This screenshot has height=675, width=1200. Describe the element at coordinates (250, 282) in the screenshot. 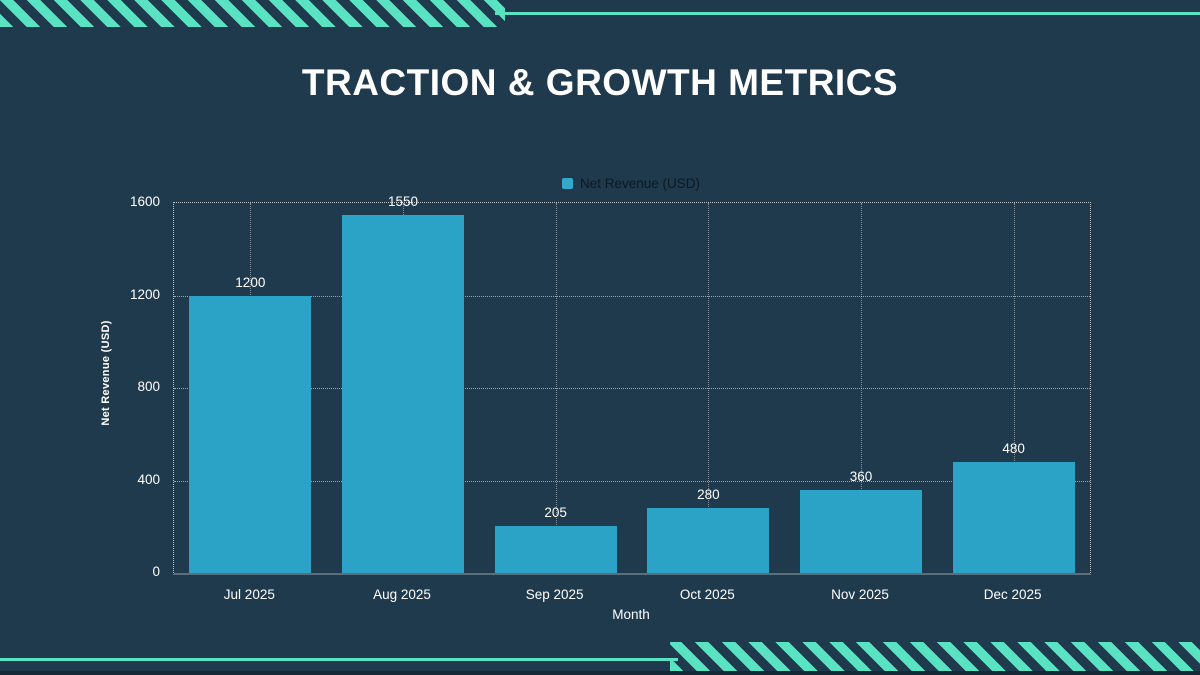

I see `bar-value-label: 1200` at that location.